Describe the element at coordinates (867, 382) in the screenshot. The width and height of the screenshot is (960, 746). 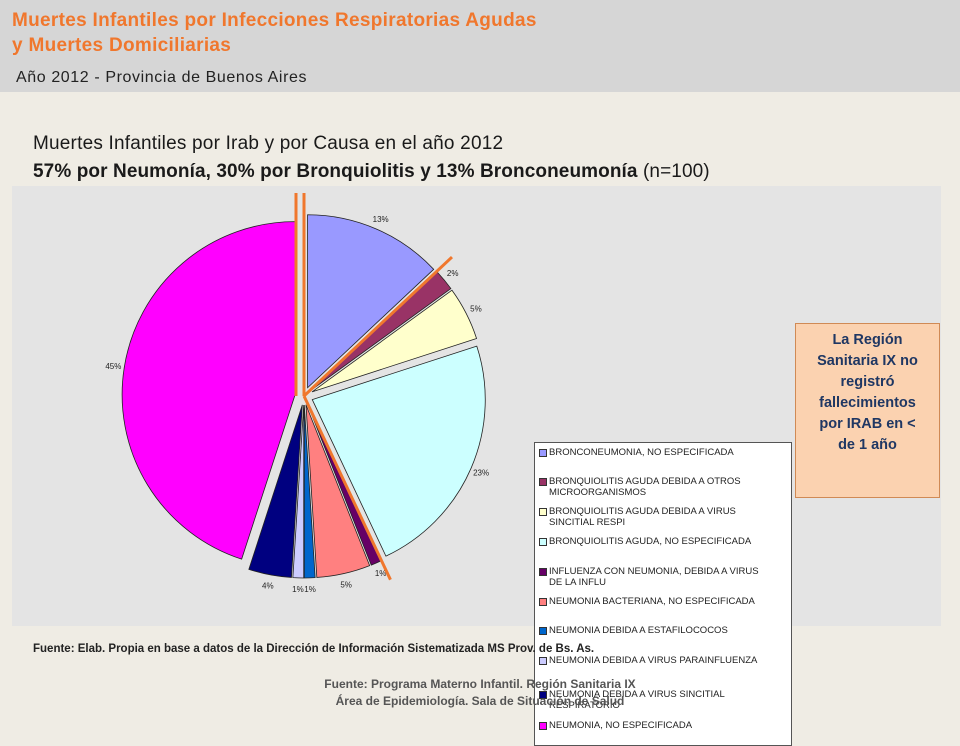
I see `callout-line: registró` at that location.